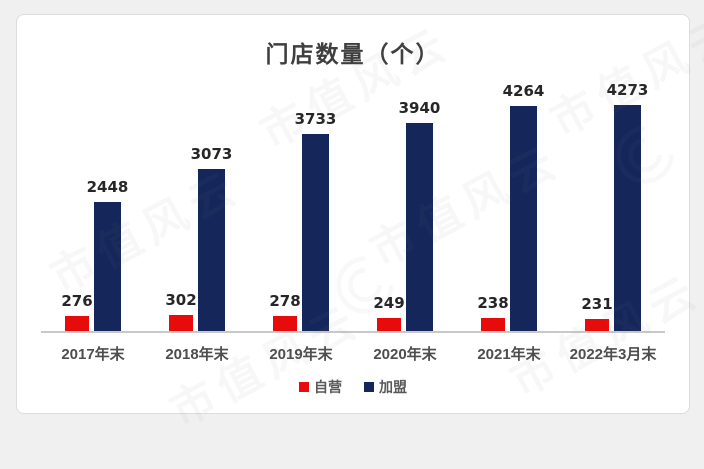  What do you see at coordinates (405, 354) in the screenshot?
I see `x-tick-label: 2020年末` at bounding box center [405, 354].